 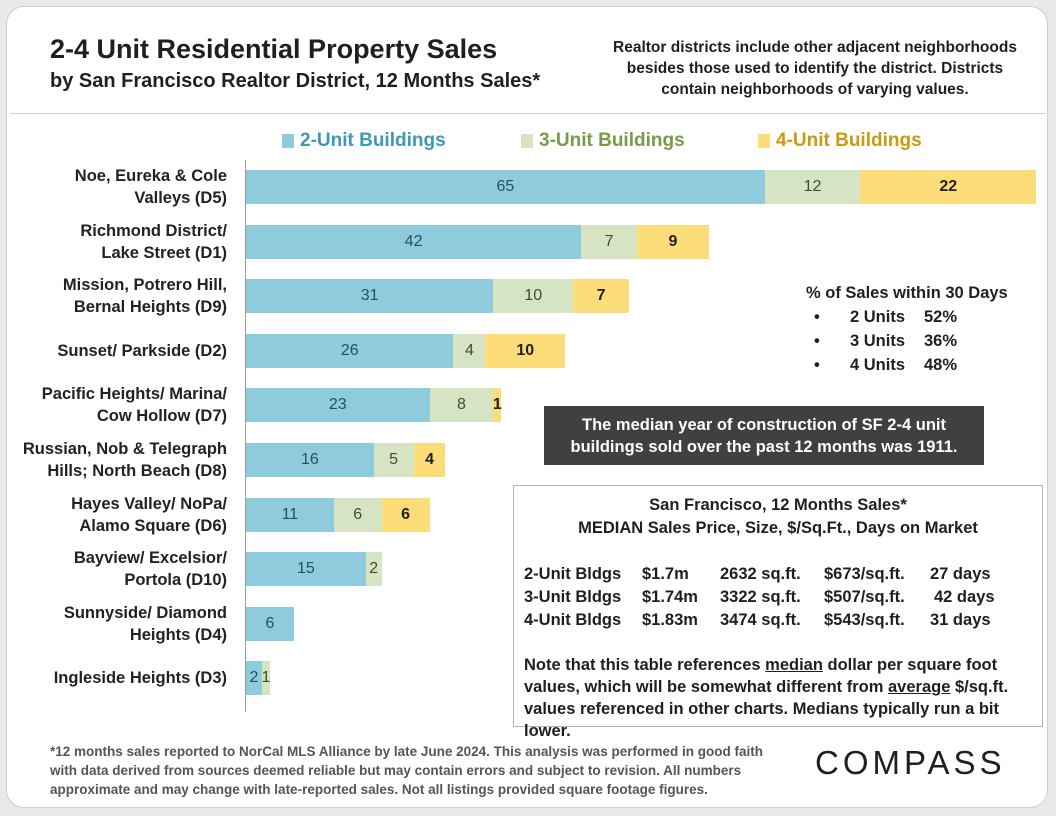 I want to click on bar-value-label: 15, so click(x=305, y=569).